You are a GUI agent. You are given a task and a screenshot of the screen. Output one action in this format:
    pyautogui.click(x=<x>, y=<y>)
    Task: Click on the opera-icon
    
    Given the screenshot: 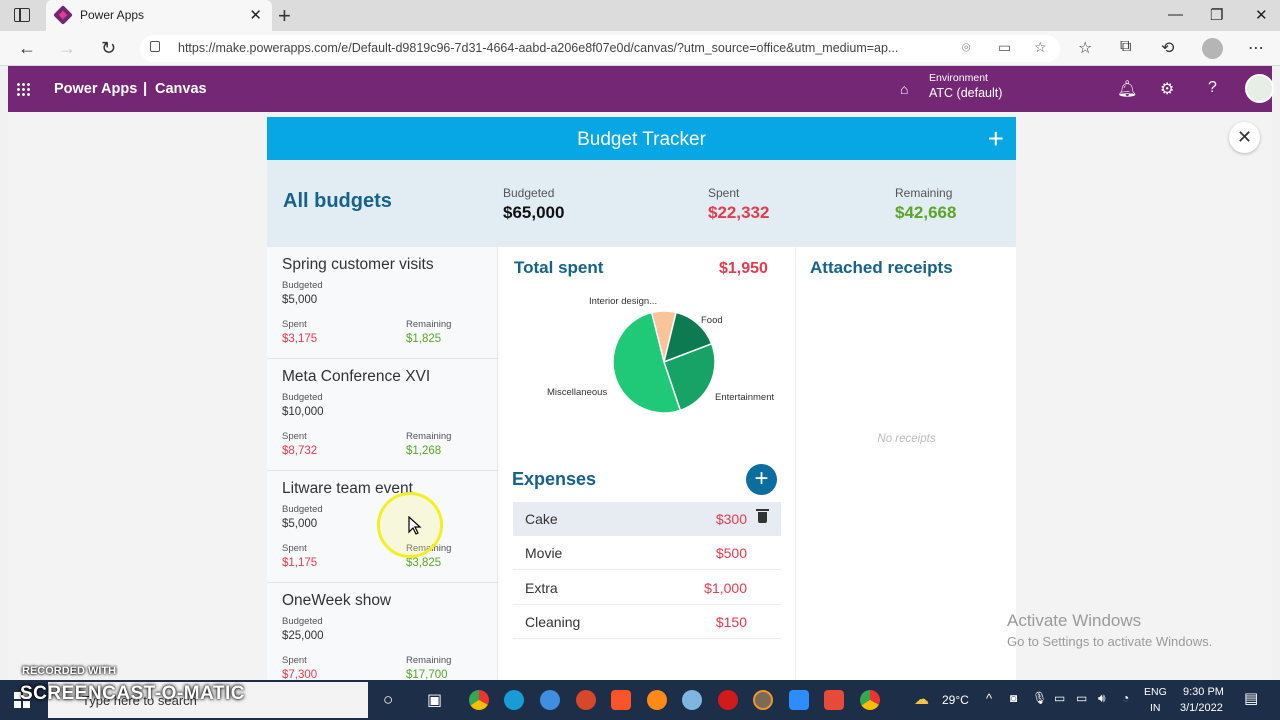 What is the action you would take?
    pyautogui.click(x=728, y=700)
    